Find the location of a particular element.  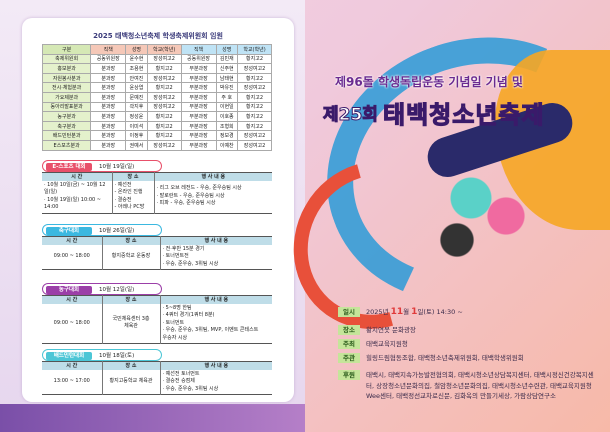

event-content-line: · 예선전 토너먼트 is located at coordinates (181, 373).